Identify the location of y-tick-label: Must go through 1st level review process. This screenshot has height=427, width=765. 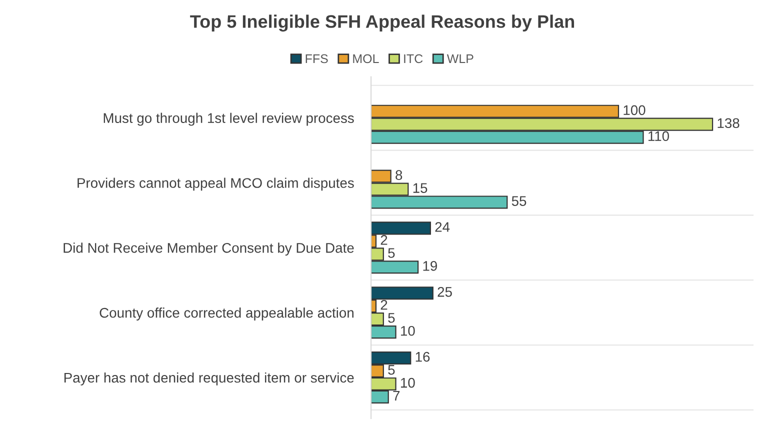
(229, 119).